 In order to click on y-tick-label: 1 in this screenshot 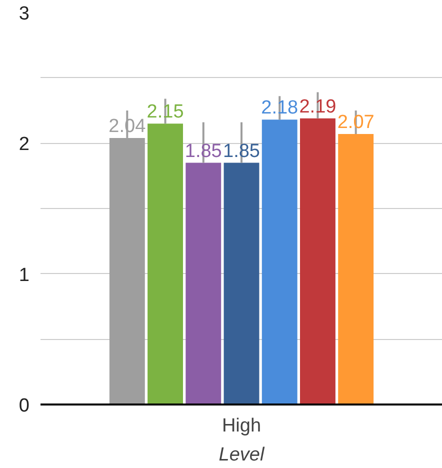, I will do `click(24, 275)`.